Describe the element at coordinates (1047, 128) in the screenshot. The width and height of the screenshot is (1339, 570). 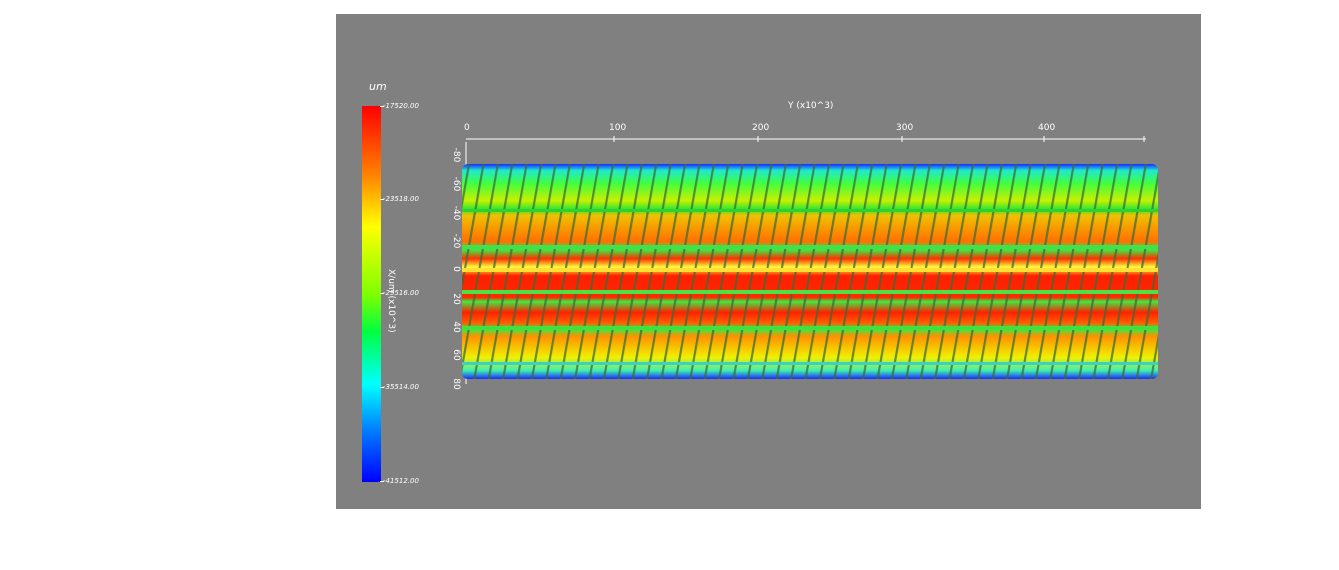
I see `y-axis-tick: 400` at that location.